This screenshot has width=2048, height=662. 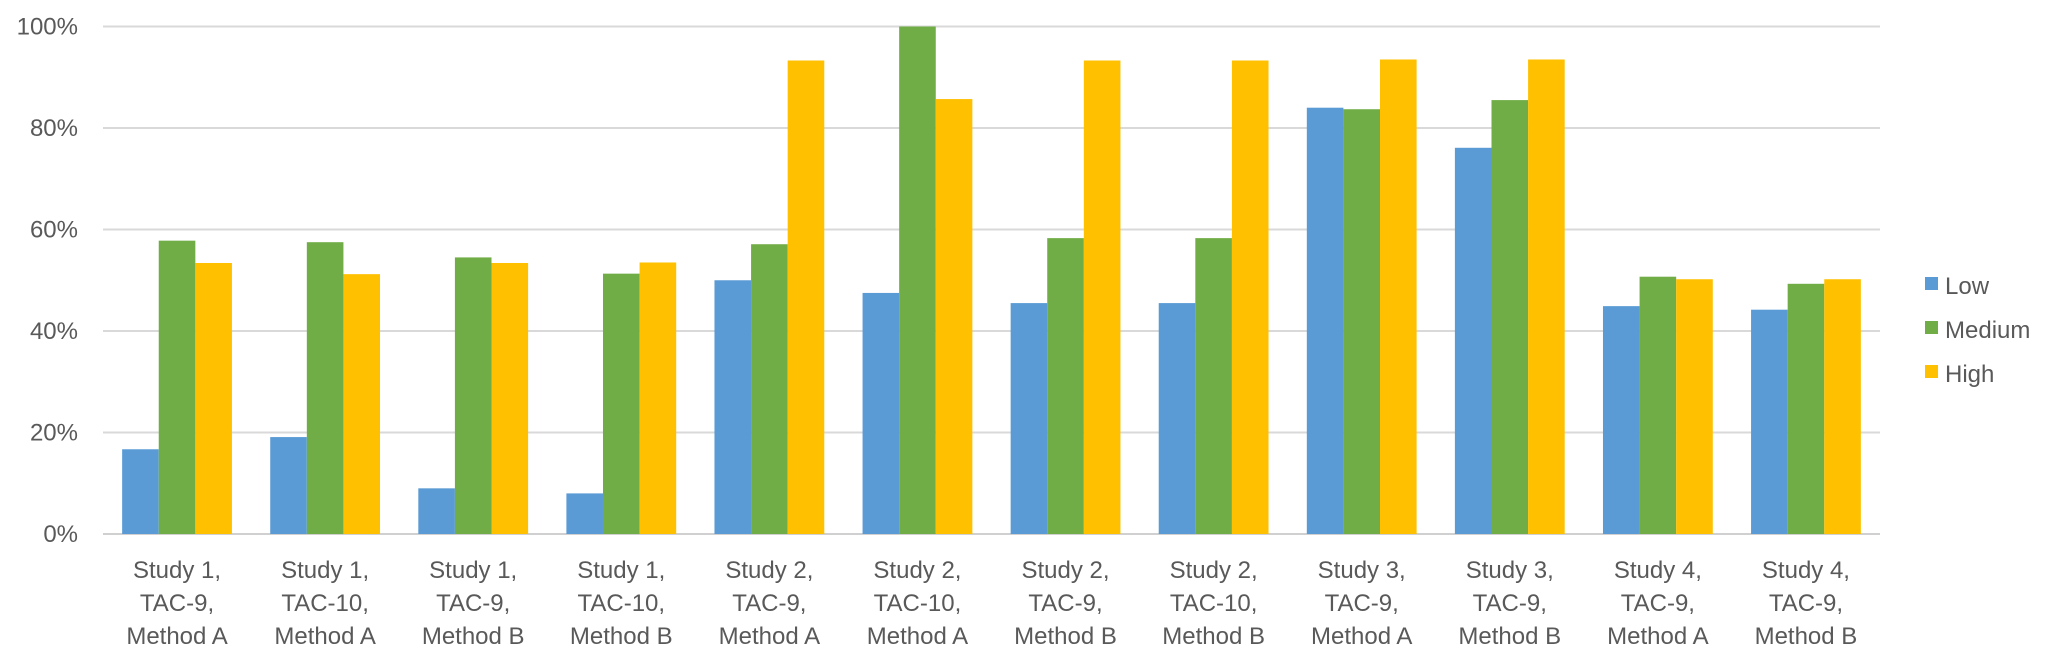 I want to click on legend-label-medium: Medium, so click(x=1987, y=330).